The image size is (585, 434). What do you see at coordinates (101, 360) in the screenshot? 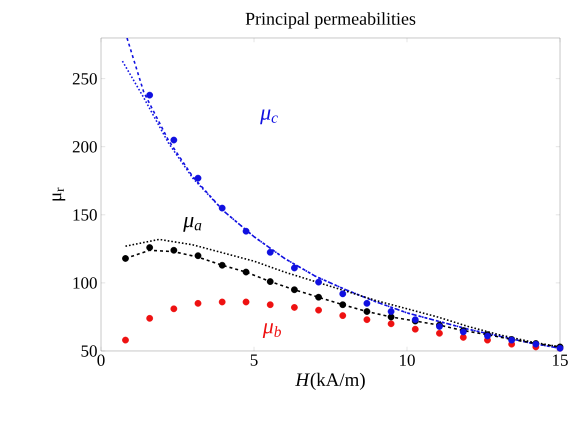
I see `x-tick-label: 0` at bounding box center [101, 360].